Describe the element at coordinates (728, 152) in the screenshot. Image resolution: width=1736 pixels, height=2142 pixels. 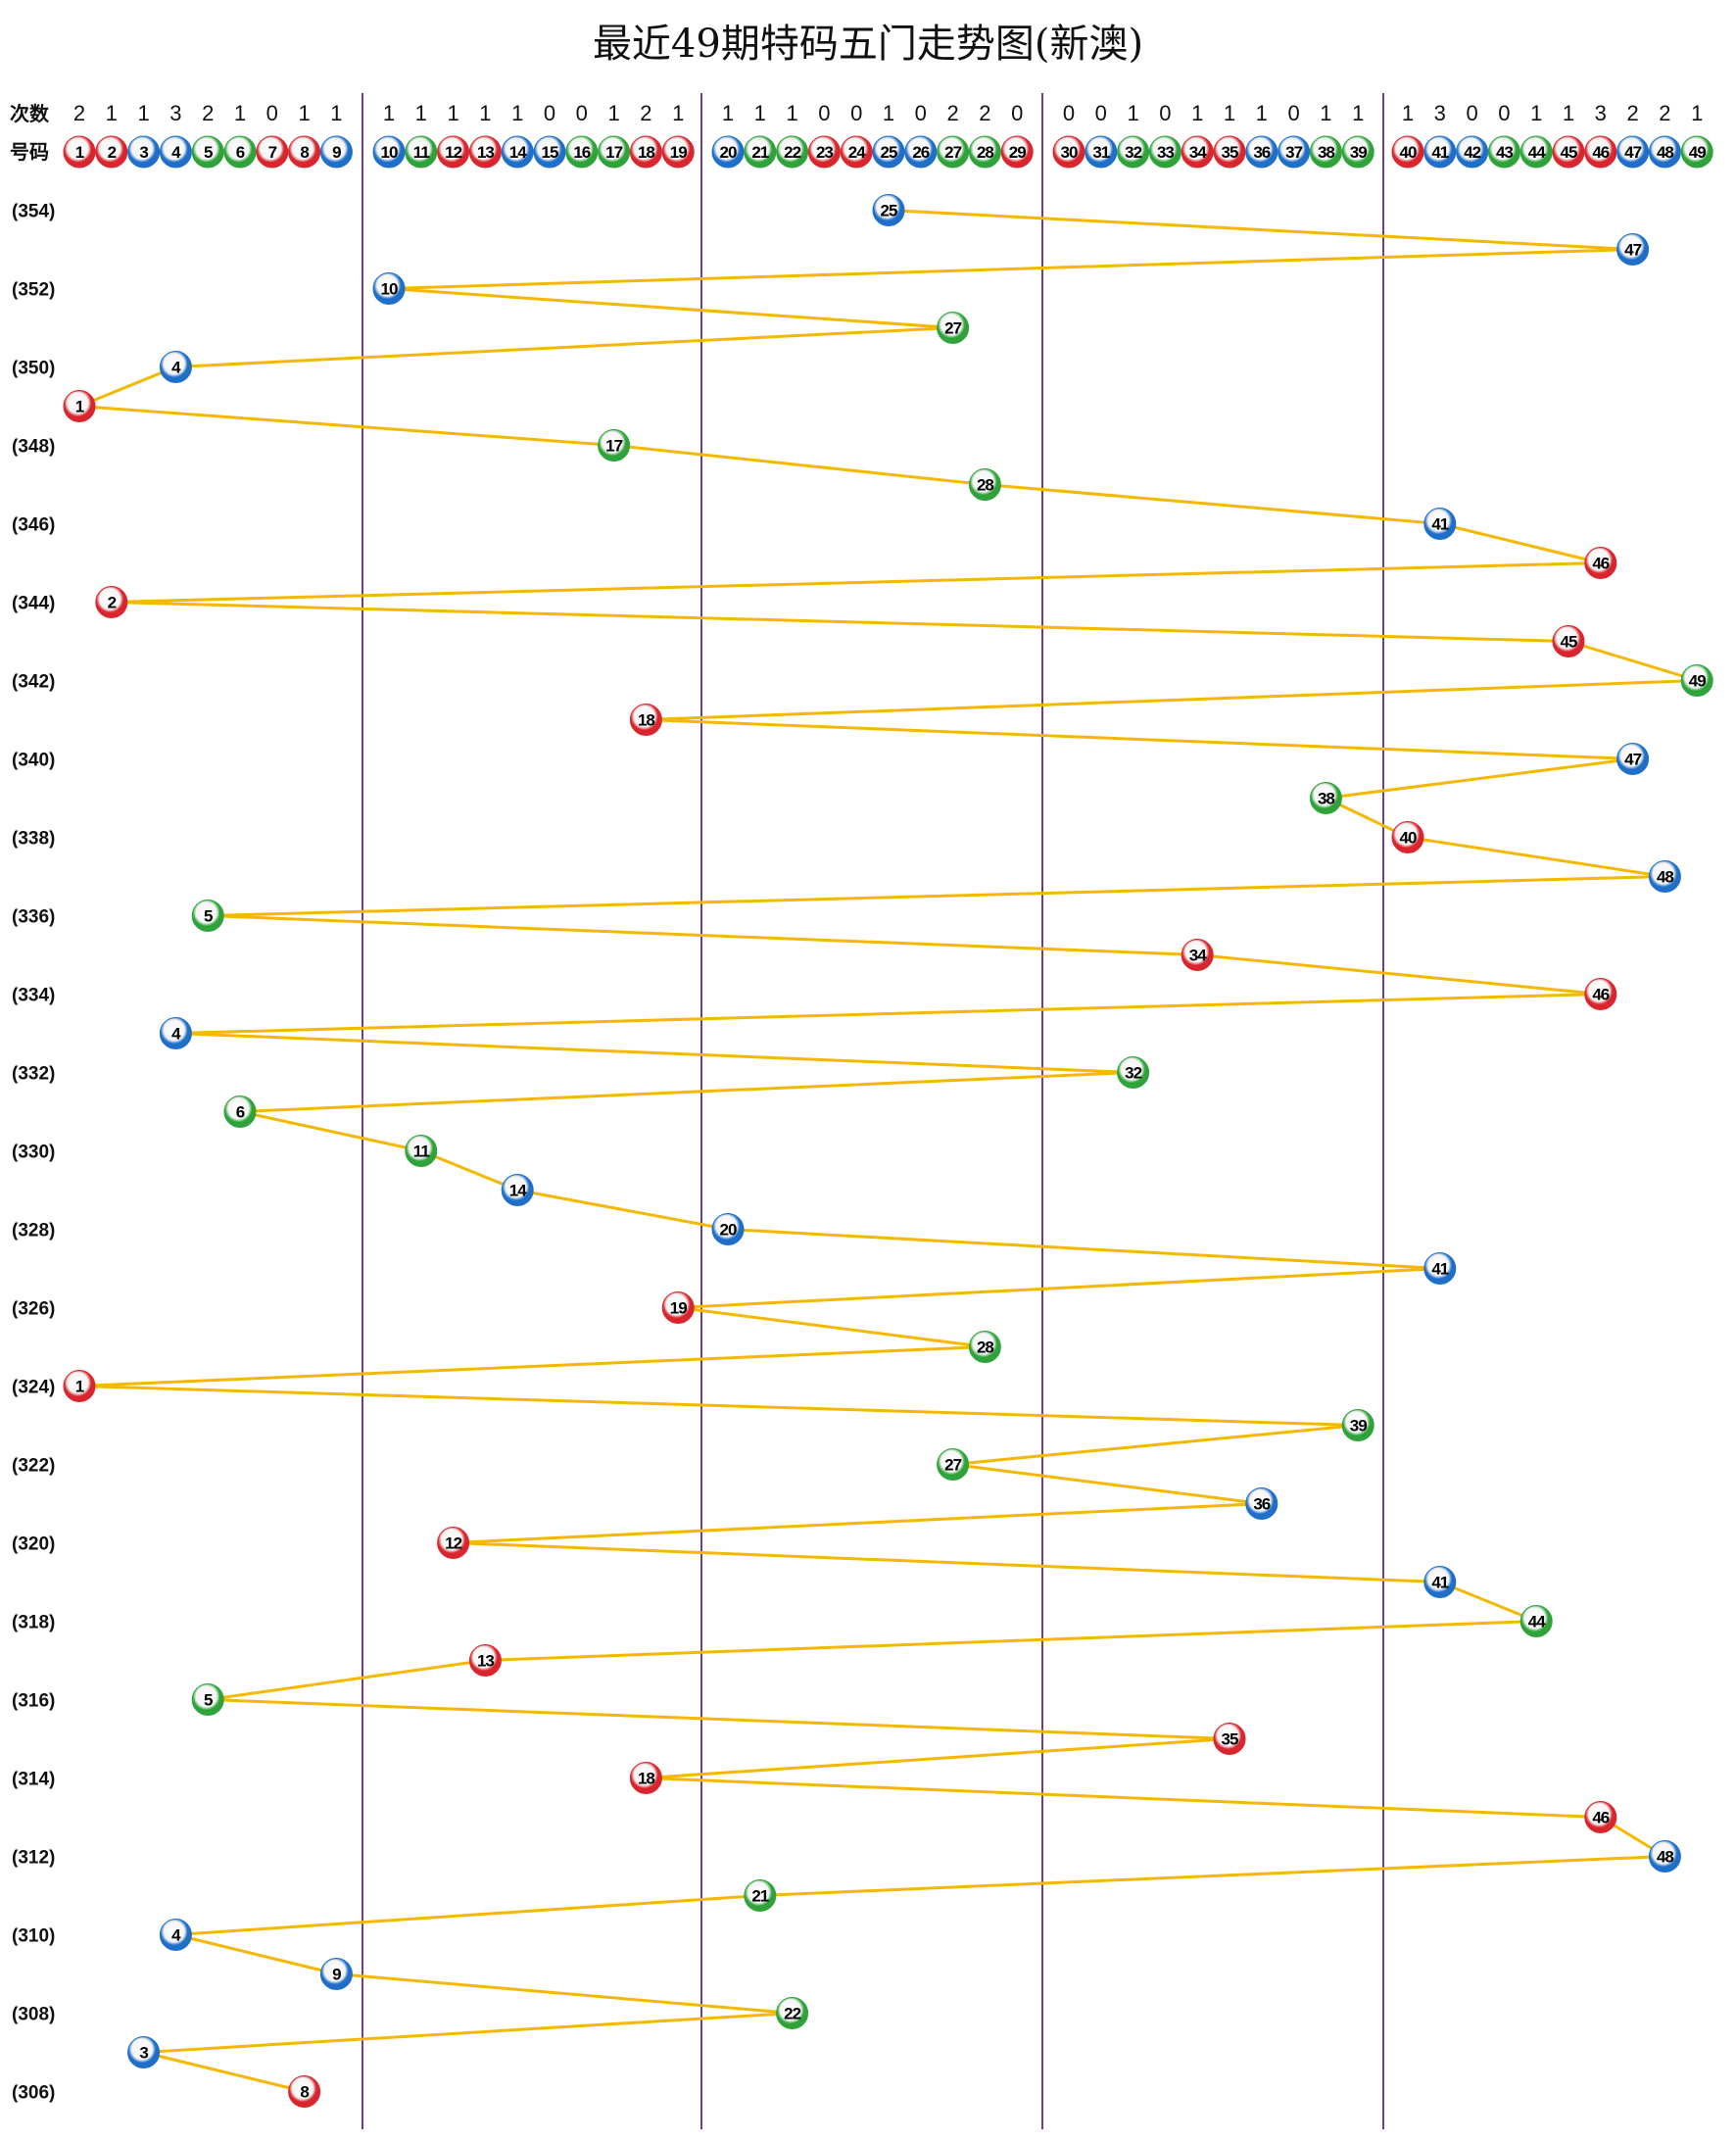
I see `ball-number: 20` at that location.